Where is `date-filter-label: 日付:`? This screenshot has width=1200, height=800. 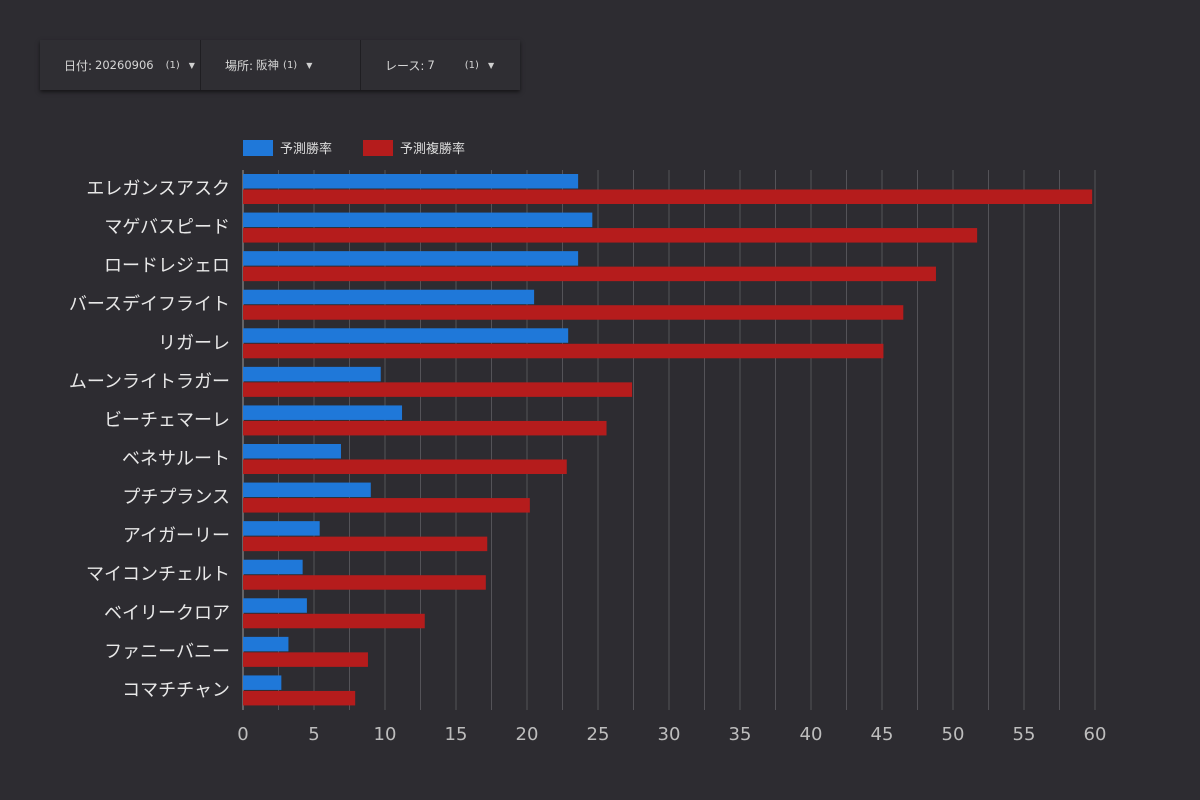 date-filter-label: 日付: is located at coordinates (78, 65).